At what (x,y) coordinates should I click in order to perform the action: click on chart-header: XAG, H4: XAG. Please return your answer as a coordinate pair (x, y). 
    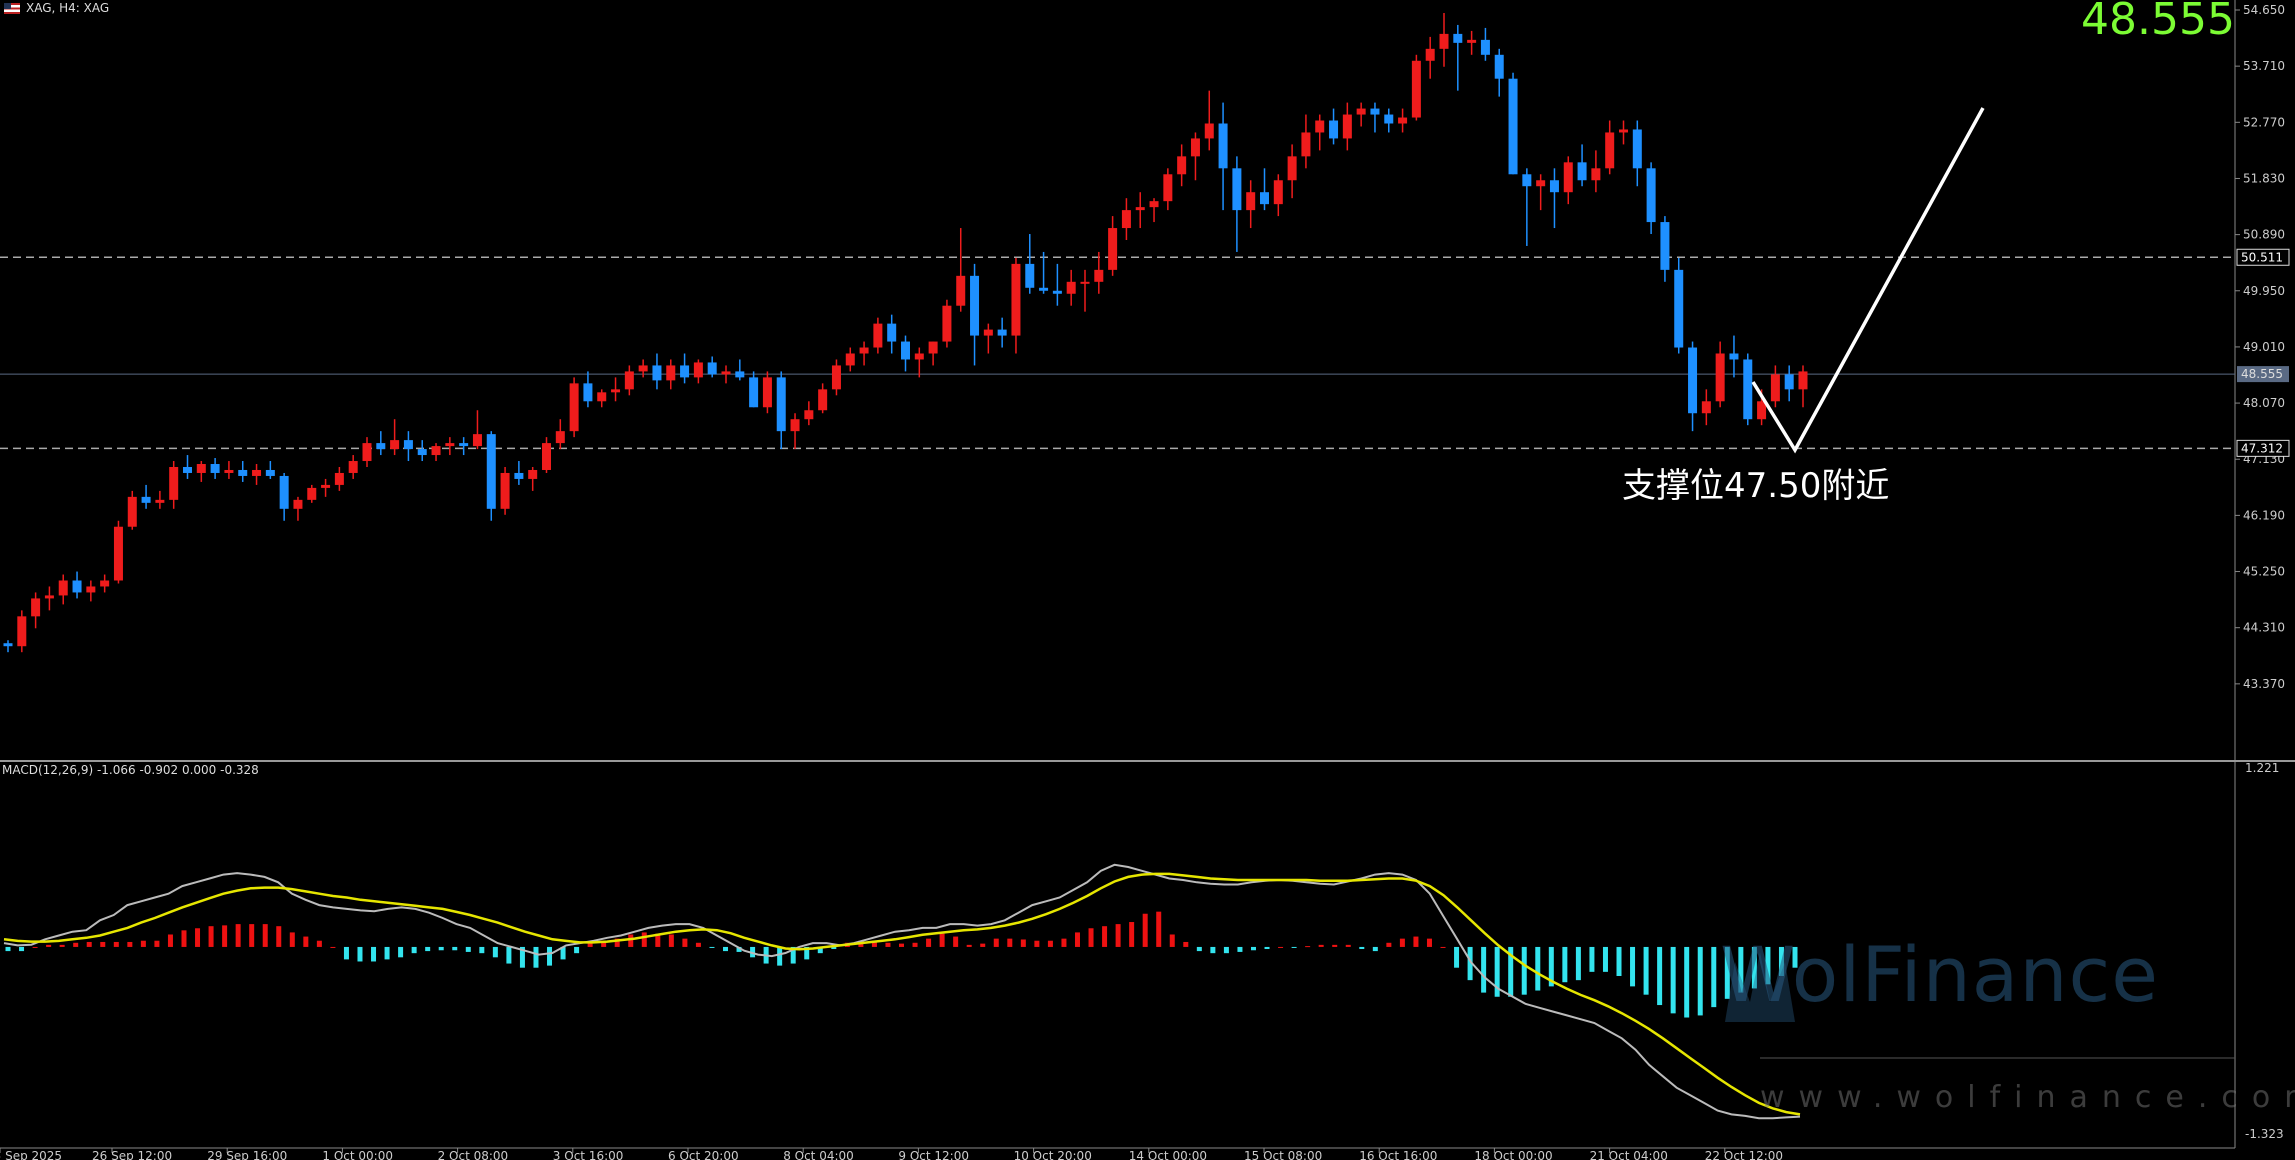
    Looking at the image, I should click on (56, 8).